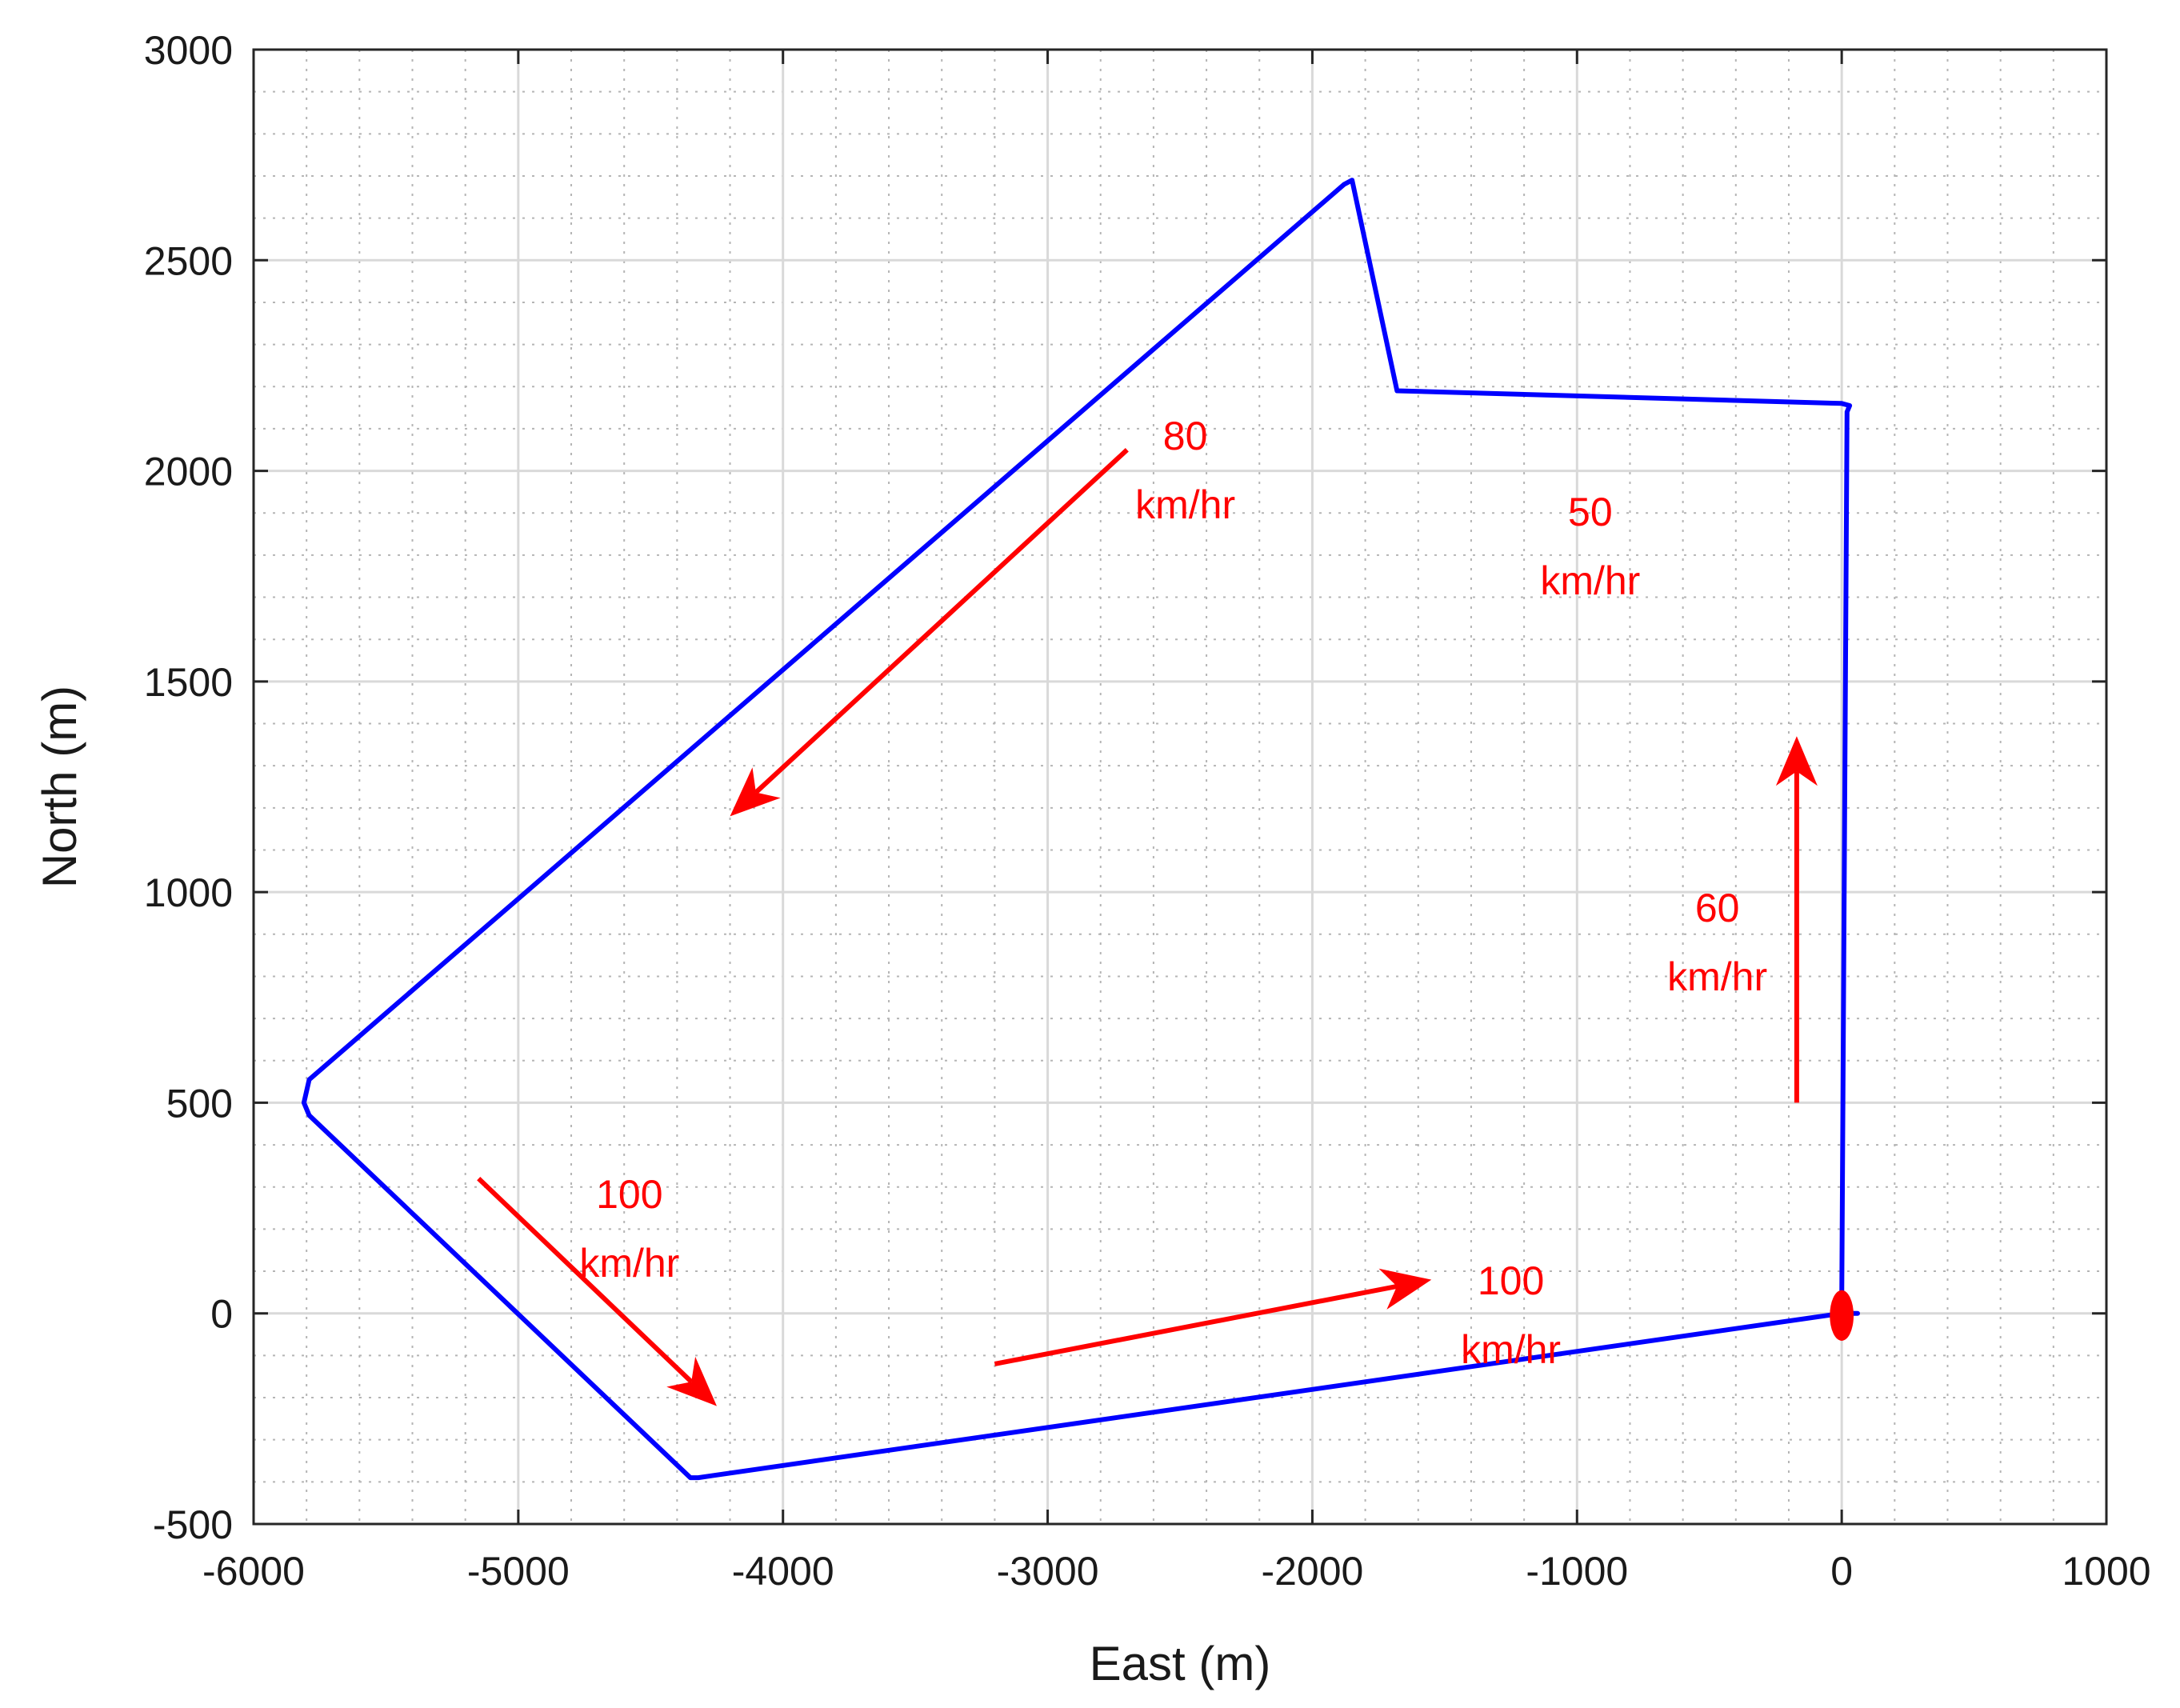 The height and width of the screenshot is (1708, 2180). I want to click on x-tick-label: 1000, so click(2106, 1571).